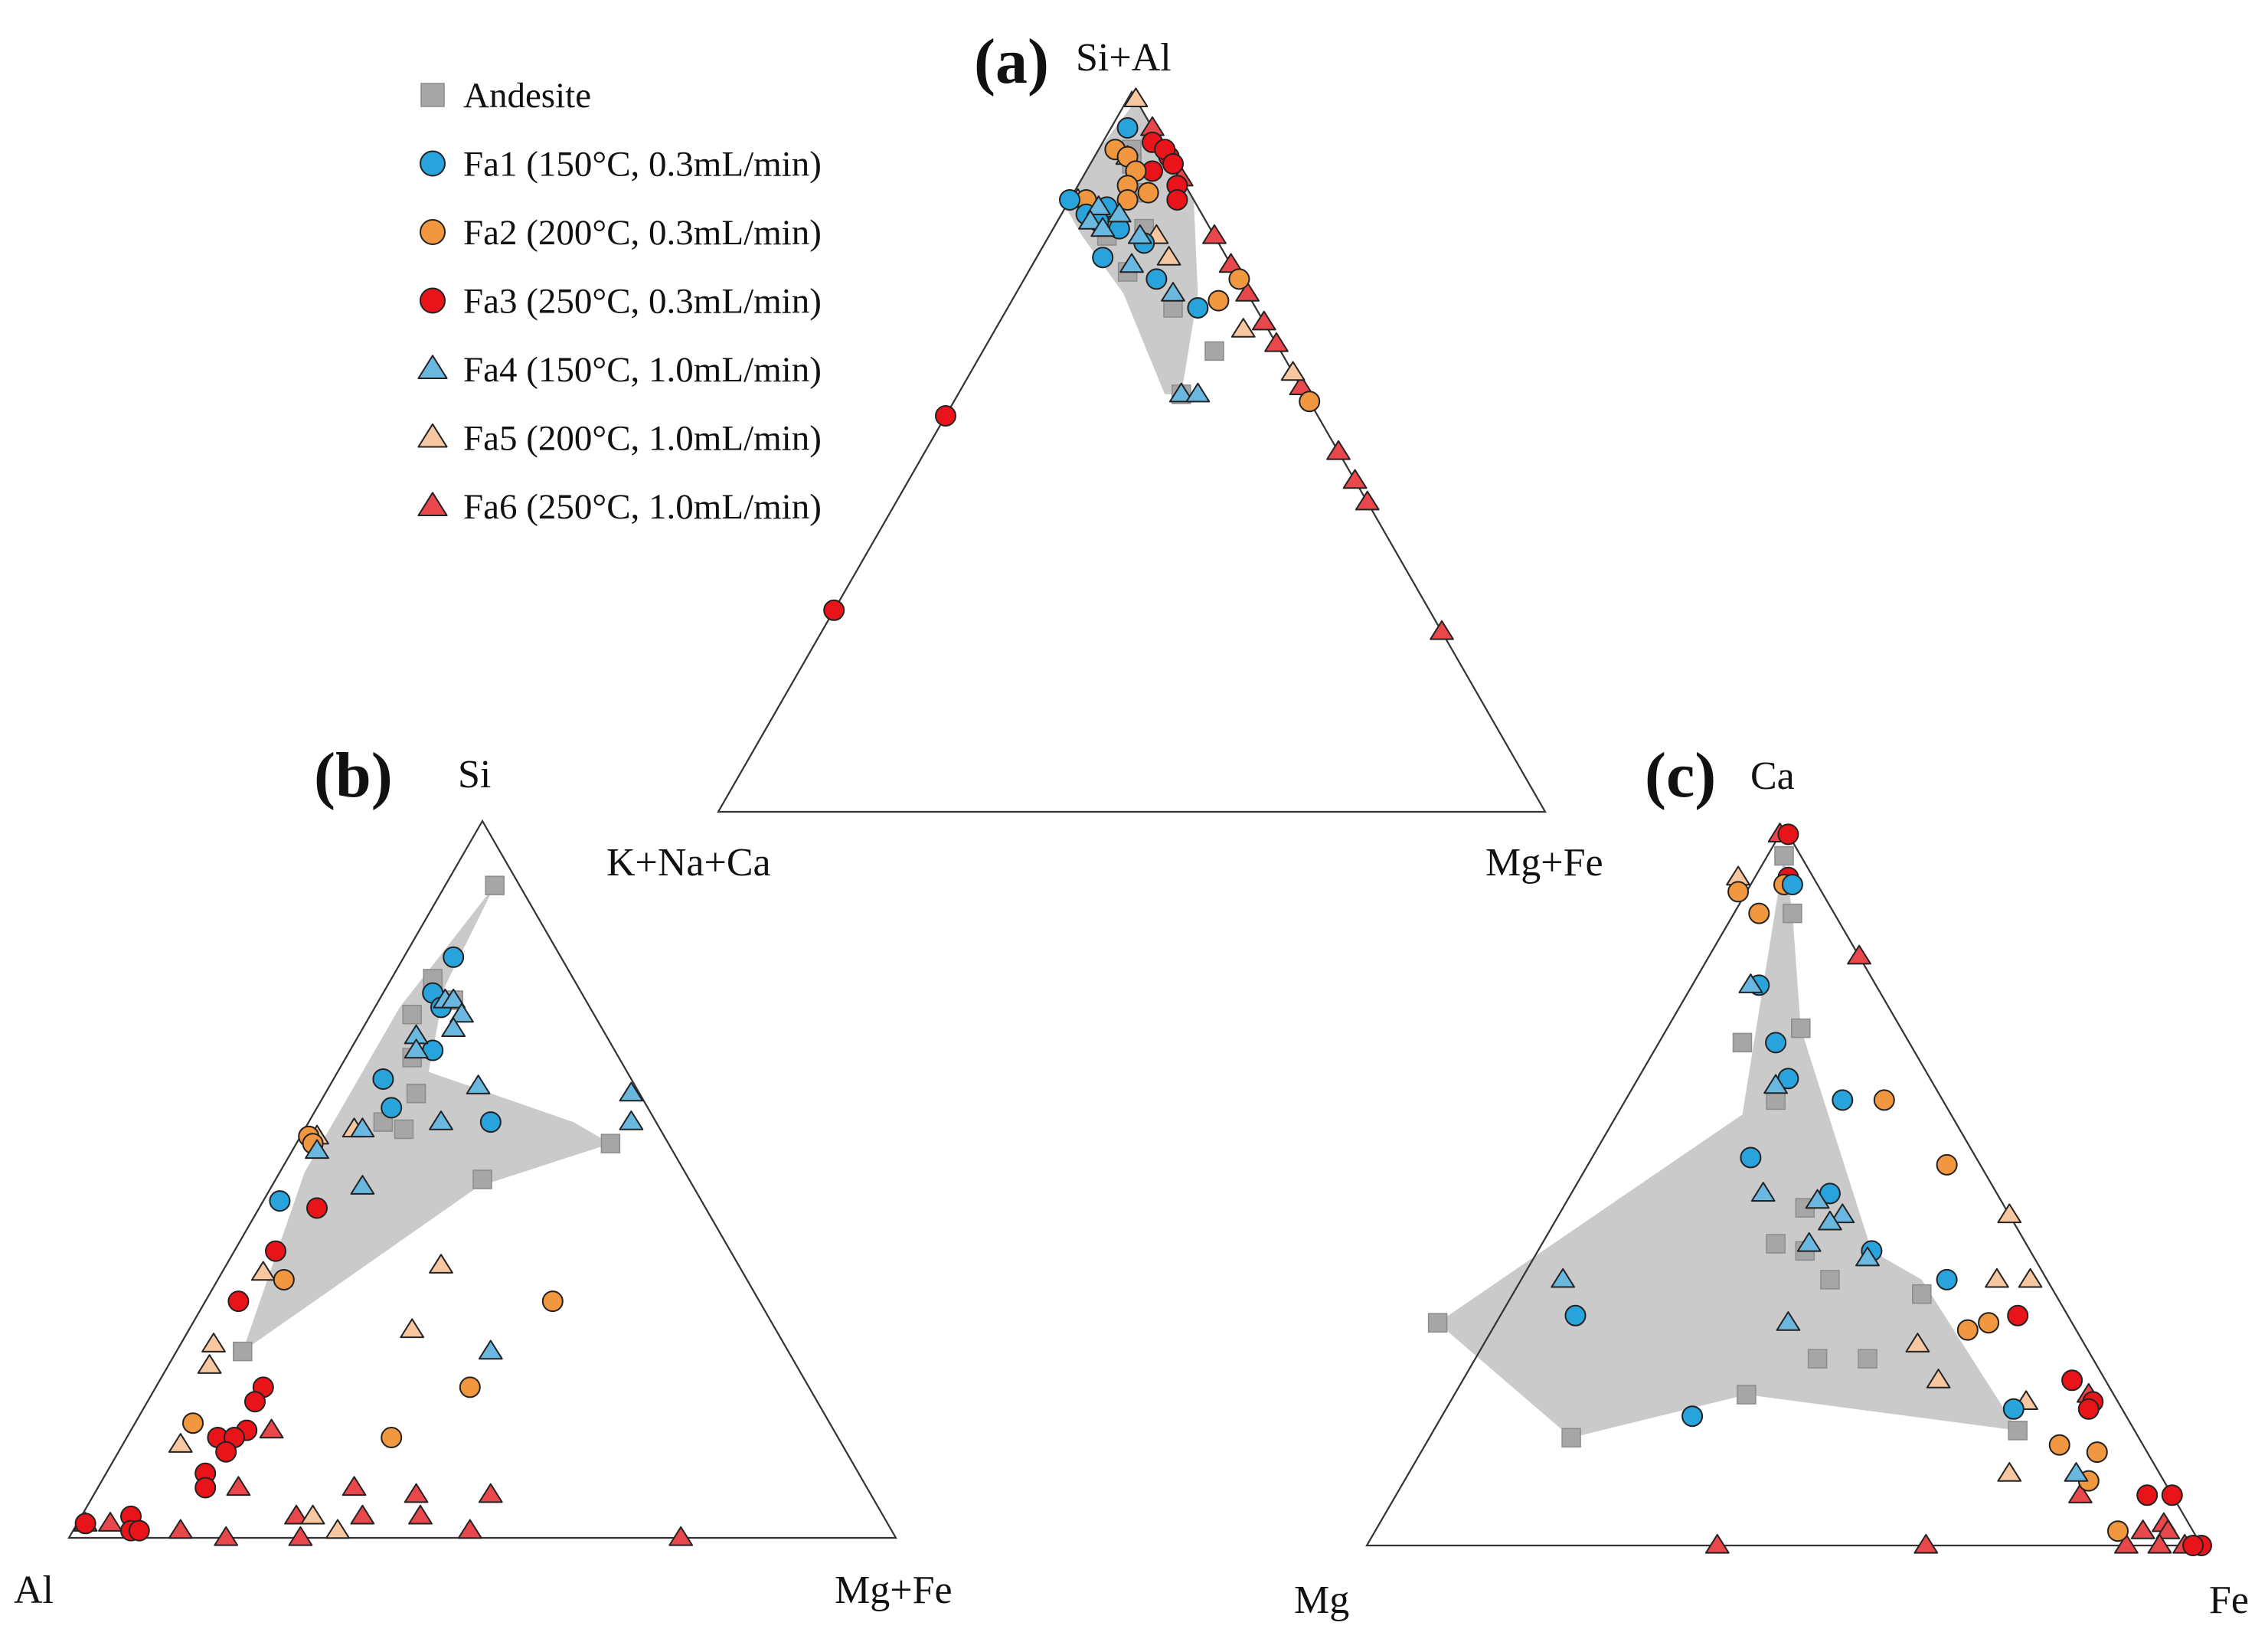  Describe the element at coordinates (432, 367) in the screenshot. I see `legend-marker-fa4` at that location.